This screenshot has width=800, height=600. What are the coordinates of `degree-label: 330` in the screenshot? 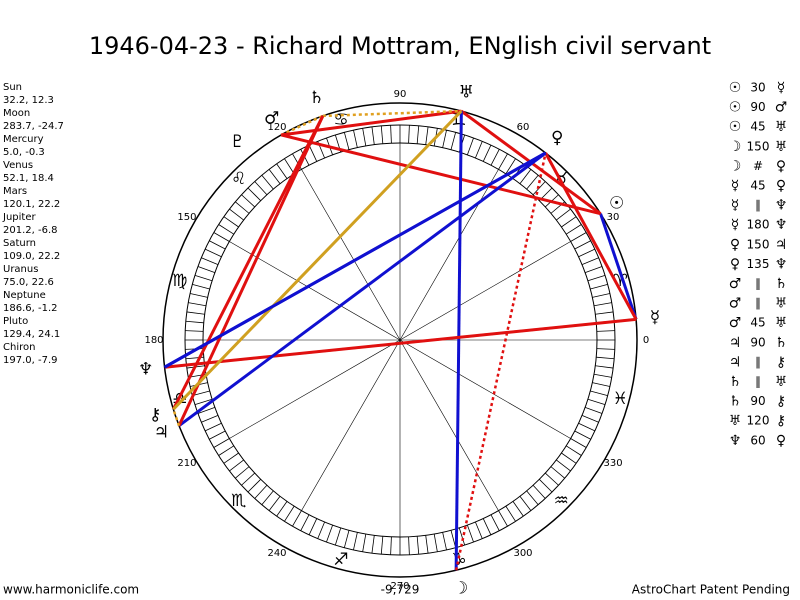 It's located at (612, 463).